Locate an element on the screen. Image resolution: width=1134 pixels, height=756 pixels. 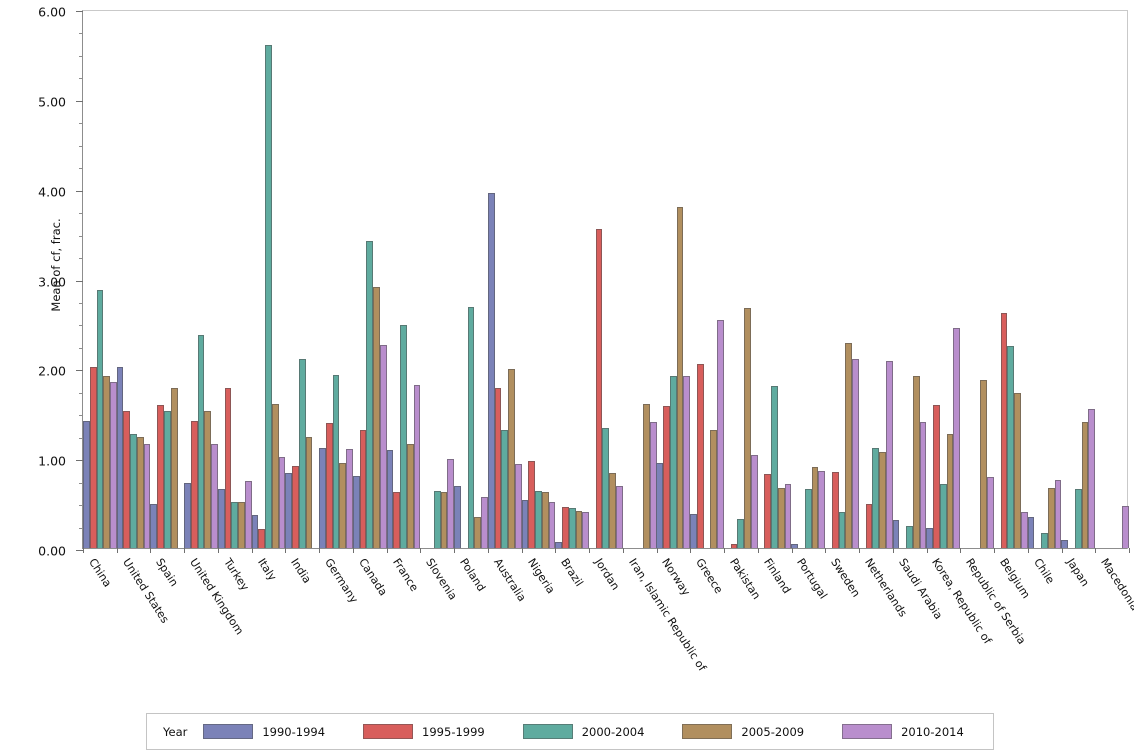
y-axis-tick-major: 5.00 is located at coordinates (60, 101).